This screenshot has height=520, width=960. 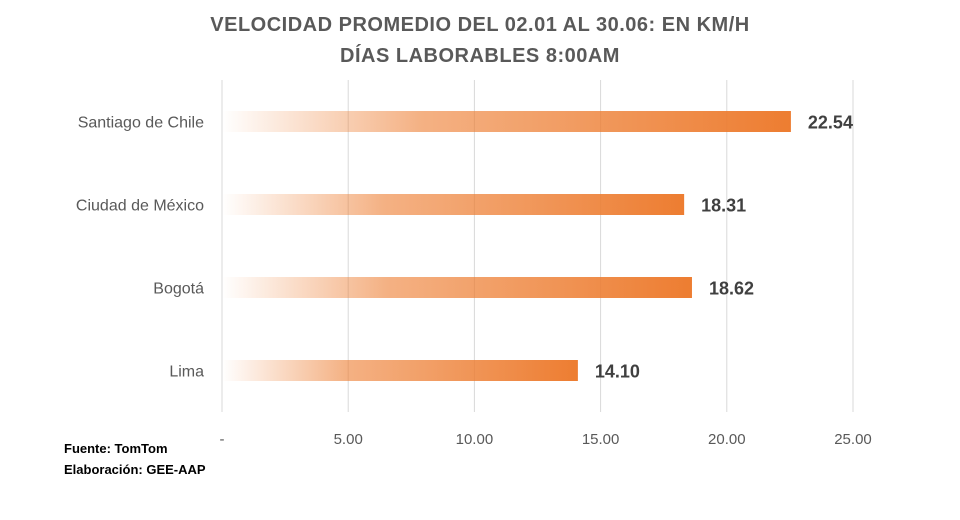 I want to click on source-note: Fuente: TomTom, so click(x=116, y=448).